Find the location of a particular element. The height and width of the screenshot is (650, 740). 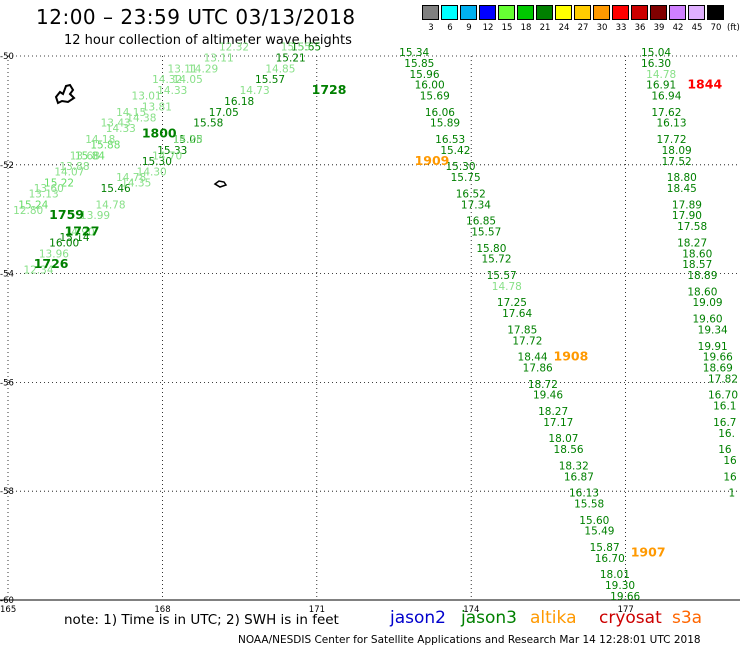

swh-value: 18.01 is located at coordinates (615, 575).